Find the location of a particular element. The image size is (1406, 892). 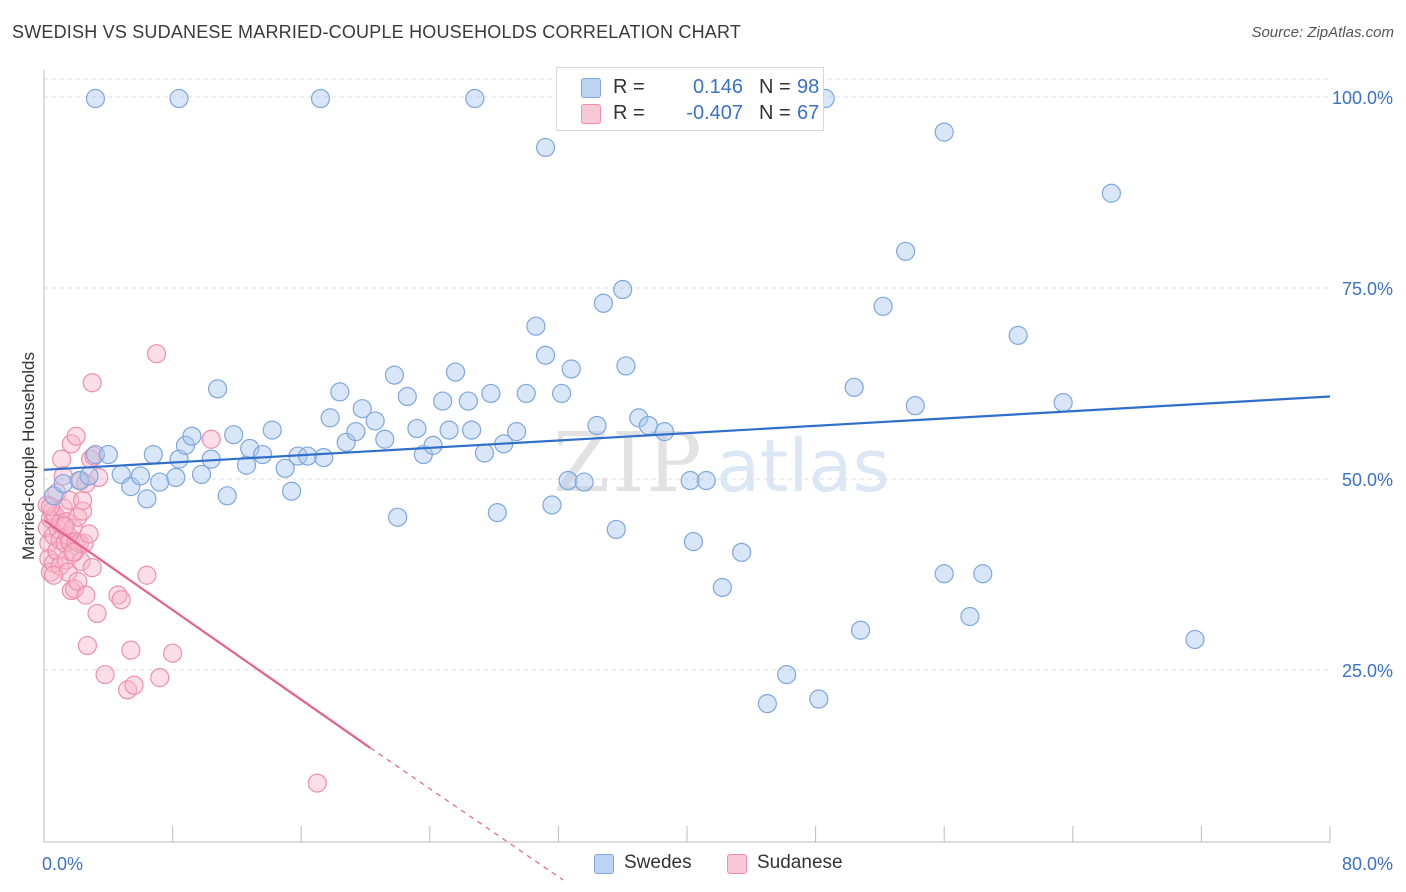

x-tick-label-max: 80.0% is located at coordinates (1367, 864).